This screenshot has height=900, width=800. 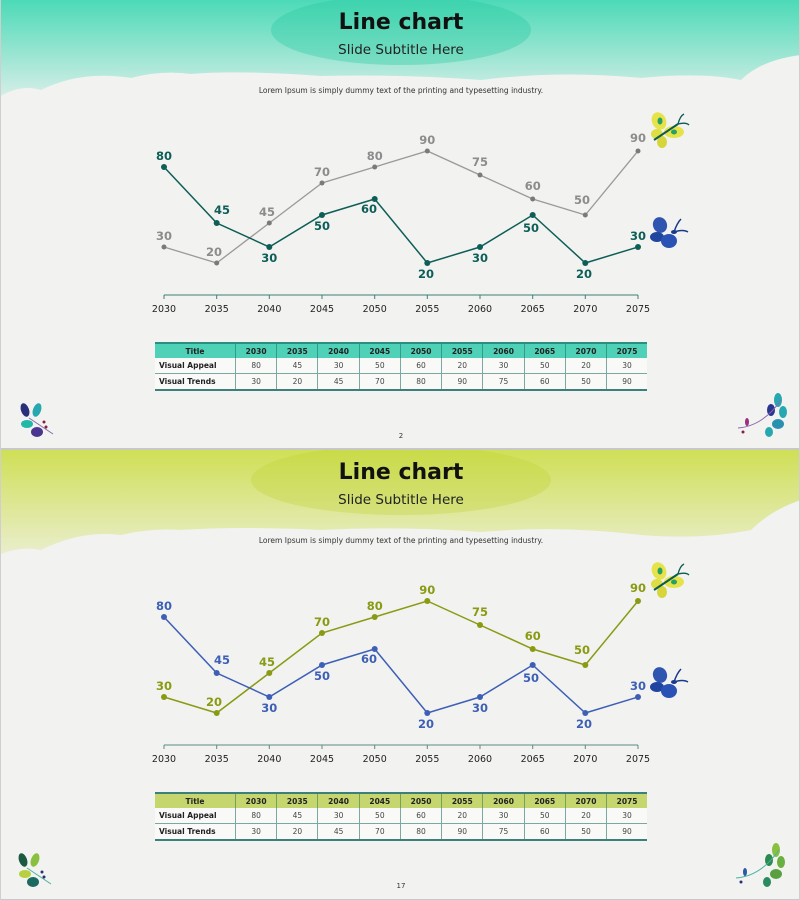 I want to click on page-number: 2, so click(x=401, y=436).